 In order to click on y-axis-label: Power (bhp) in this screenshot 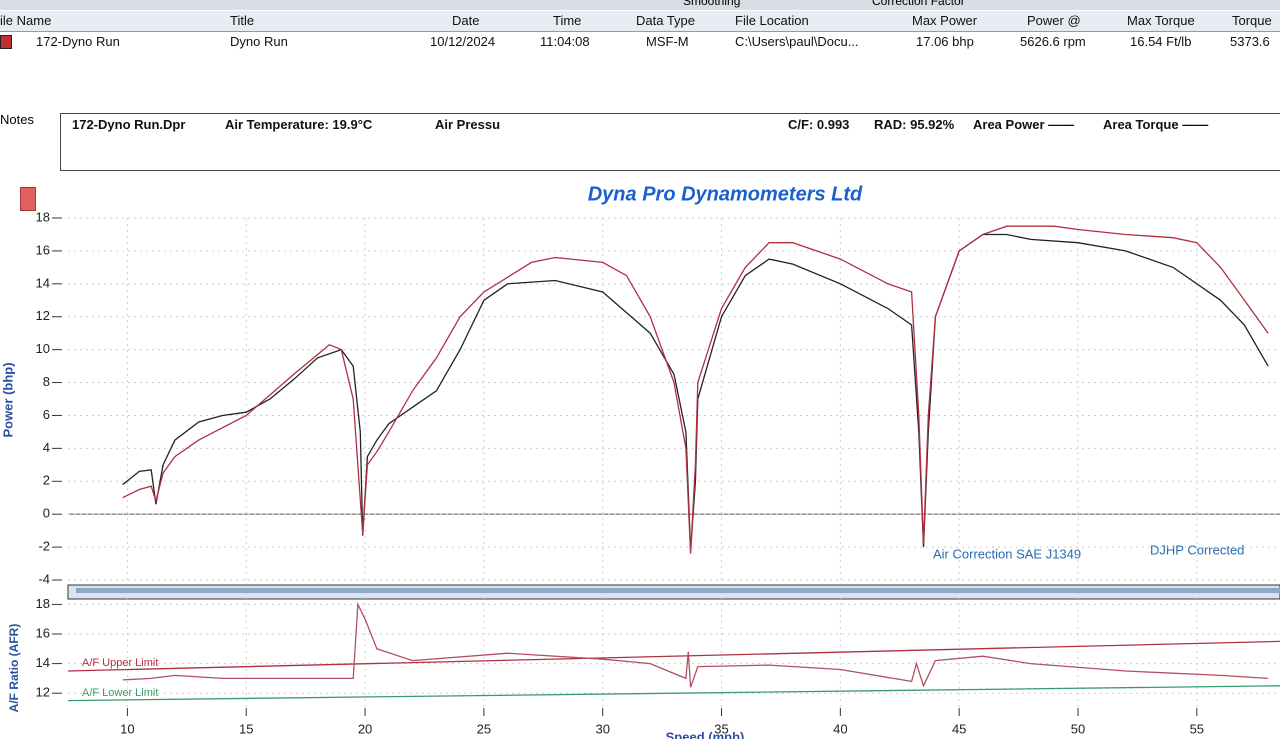, I will do `click(7, 399)`.